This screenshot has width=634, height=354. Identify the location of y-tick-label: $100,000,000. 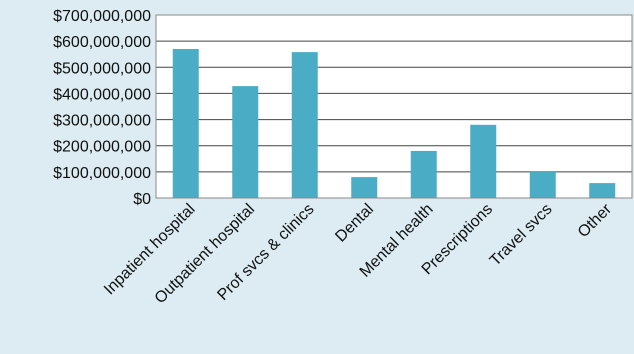
(102, 173).